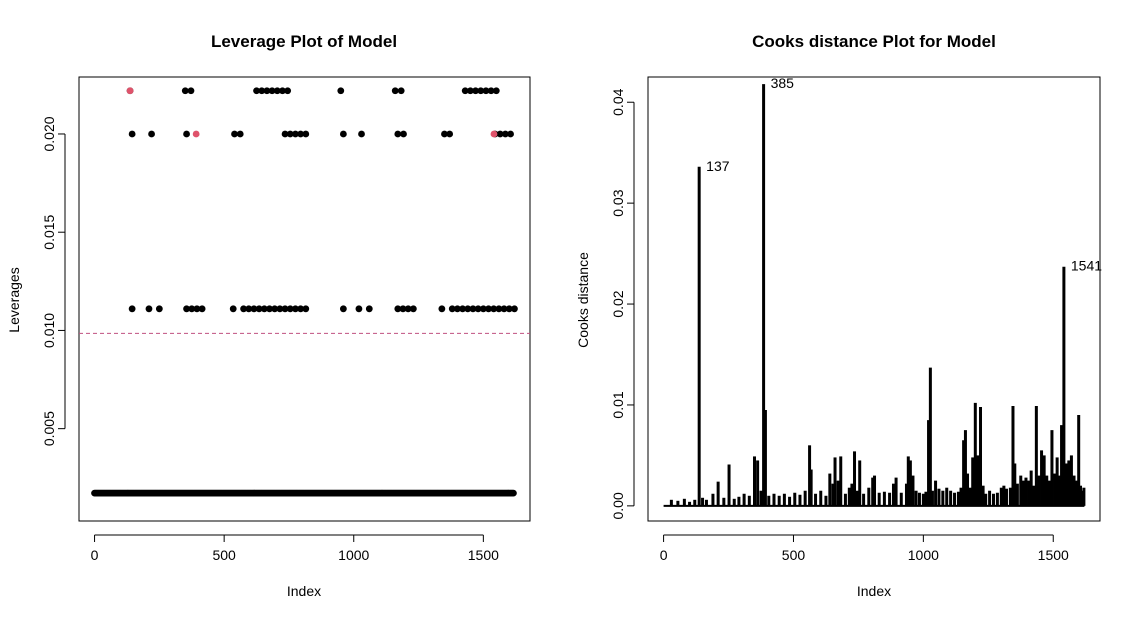 Image resolution: width=1141 pixels, height=625 pixels. I want to click on cooks-x-tick-label: 1000, so click(923, 555).